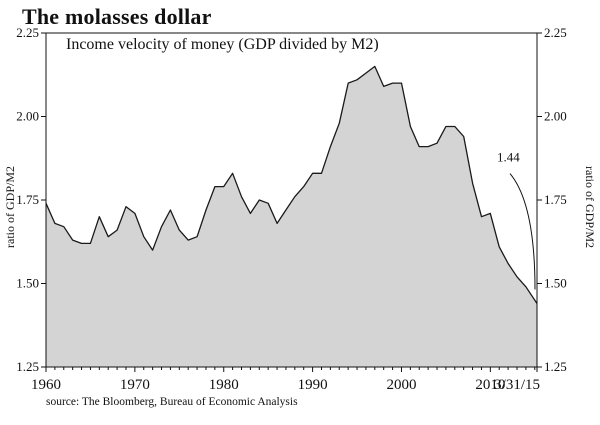  Describe the element at coordinates (401, 385) in the screenshot. I see `x-tick-label: 2000` at that location.